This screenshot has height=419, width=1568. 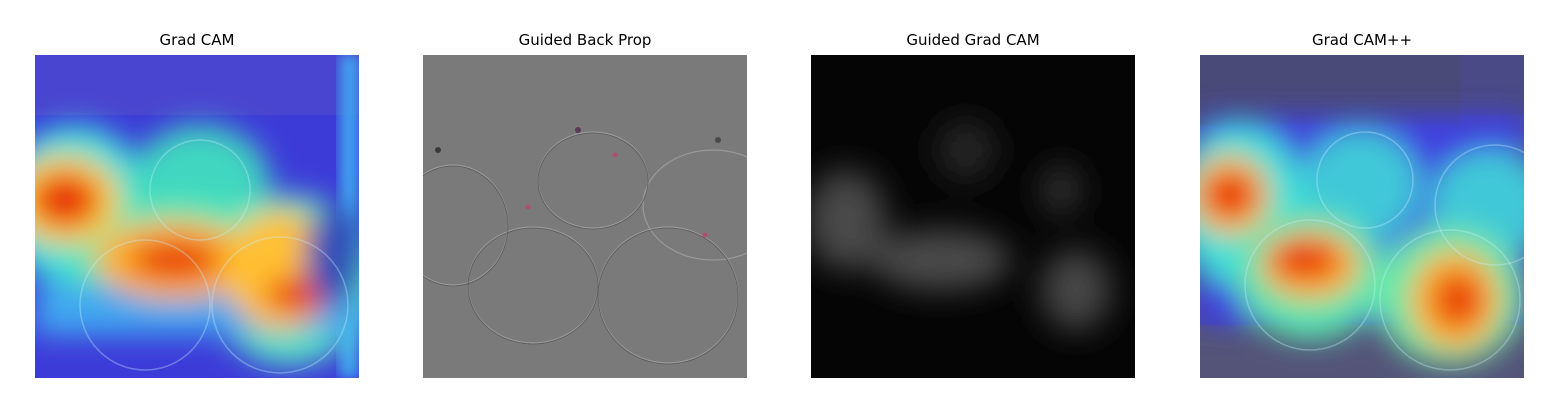 I want to click on panel-title: Guided Back Prop, so click(x=585, y=40).